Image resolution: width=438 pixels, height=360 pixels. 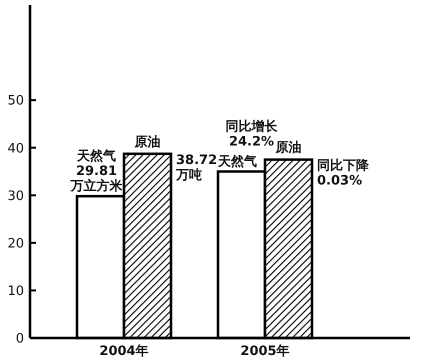 I want to click on x-tick-label: 2004年, so click(x=124, y=351).